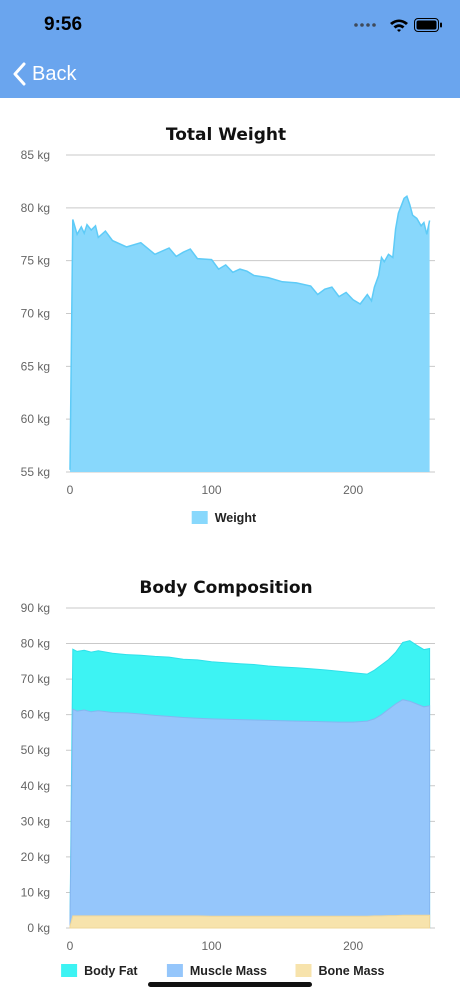 The width and height of the screenshot is (460, 996). Describe the element at coordinates (35, 821) in the screenshot. I see `y-tick-label: 30 kg` at that location.